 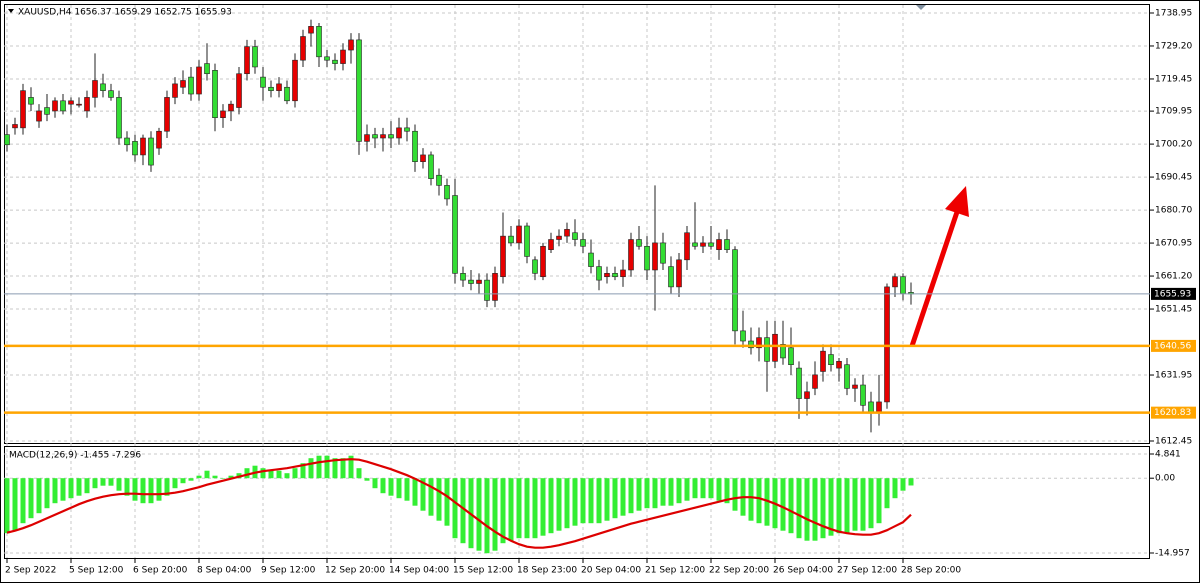 I want to click on signal-line, so click(x=459, y=503).